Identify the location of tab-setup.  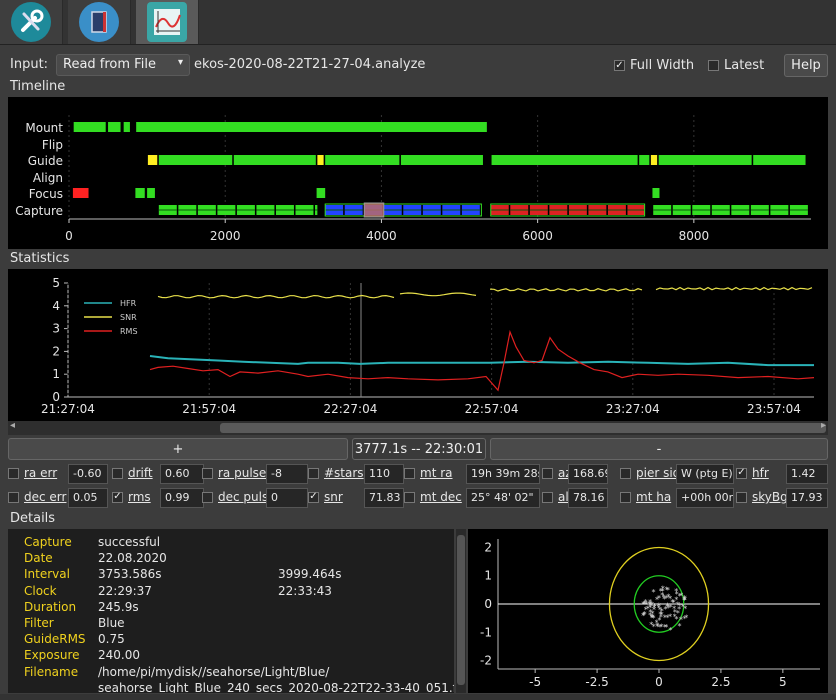
(31, 22).